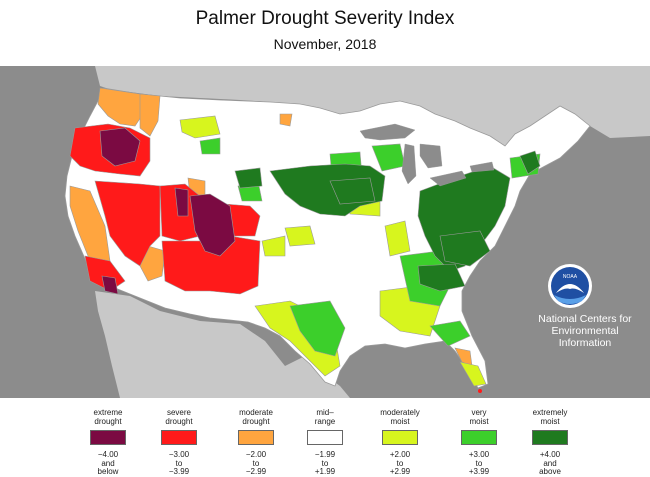 This screenshot has width=650, height=477. I want to click on legend-label: mid–, so click(325, 412).